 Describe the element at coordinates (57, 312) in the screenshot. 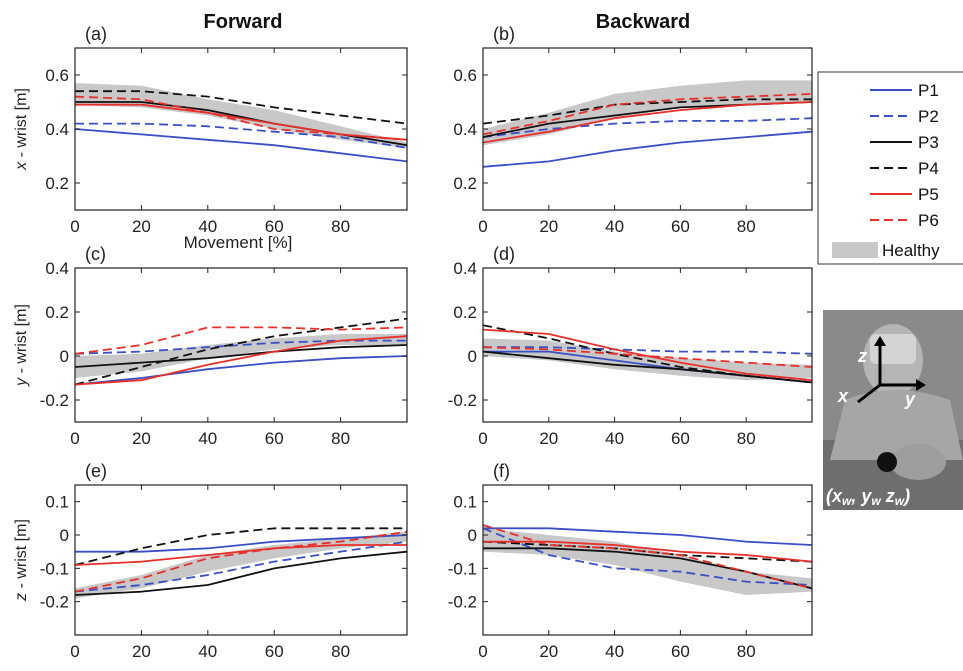

I see `y-tick-label-c: 0.2` at that location.